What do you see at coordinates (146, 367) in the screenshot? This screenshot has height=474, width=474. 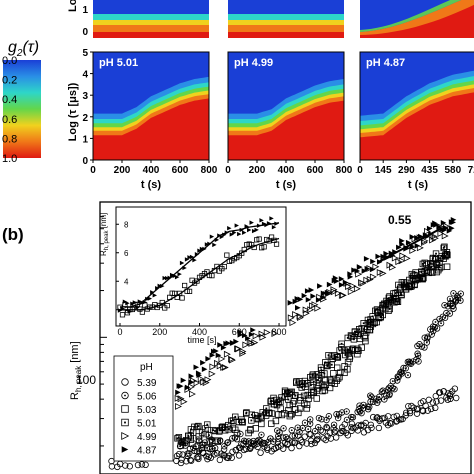 I see `legend-title: pH` at bounding box center [146, 367].